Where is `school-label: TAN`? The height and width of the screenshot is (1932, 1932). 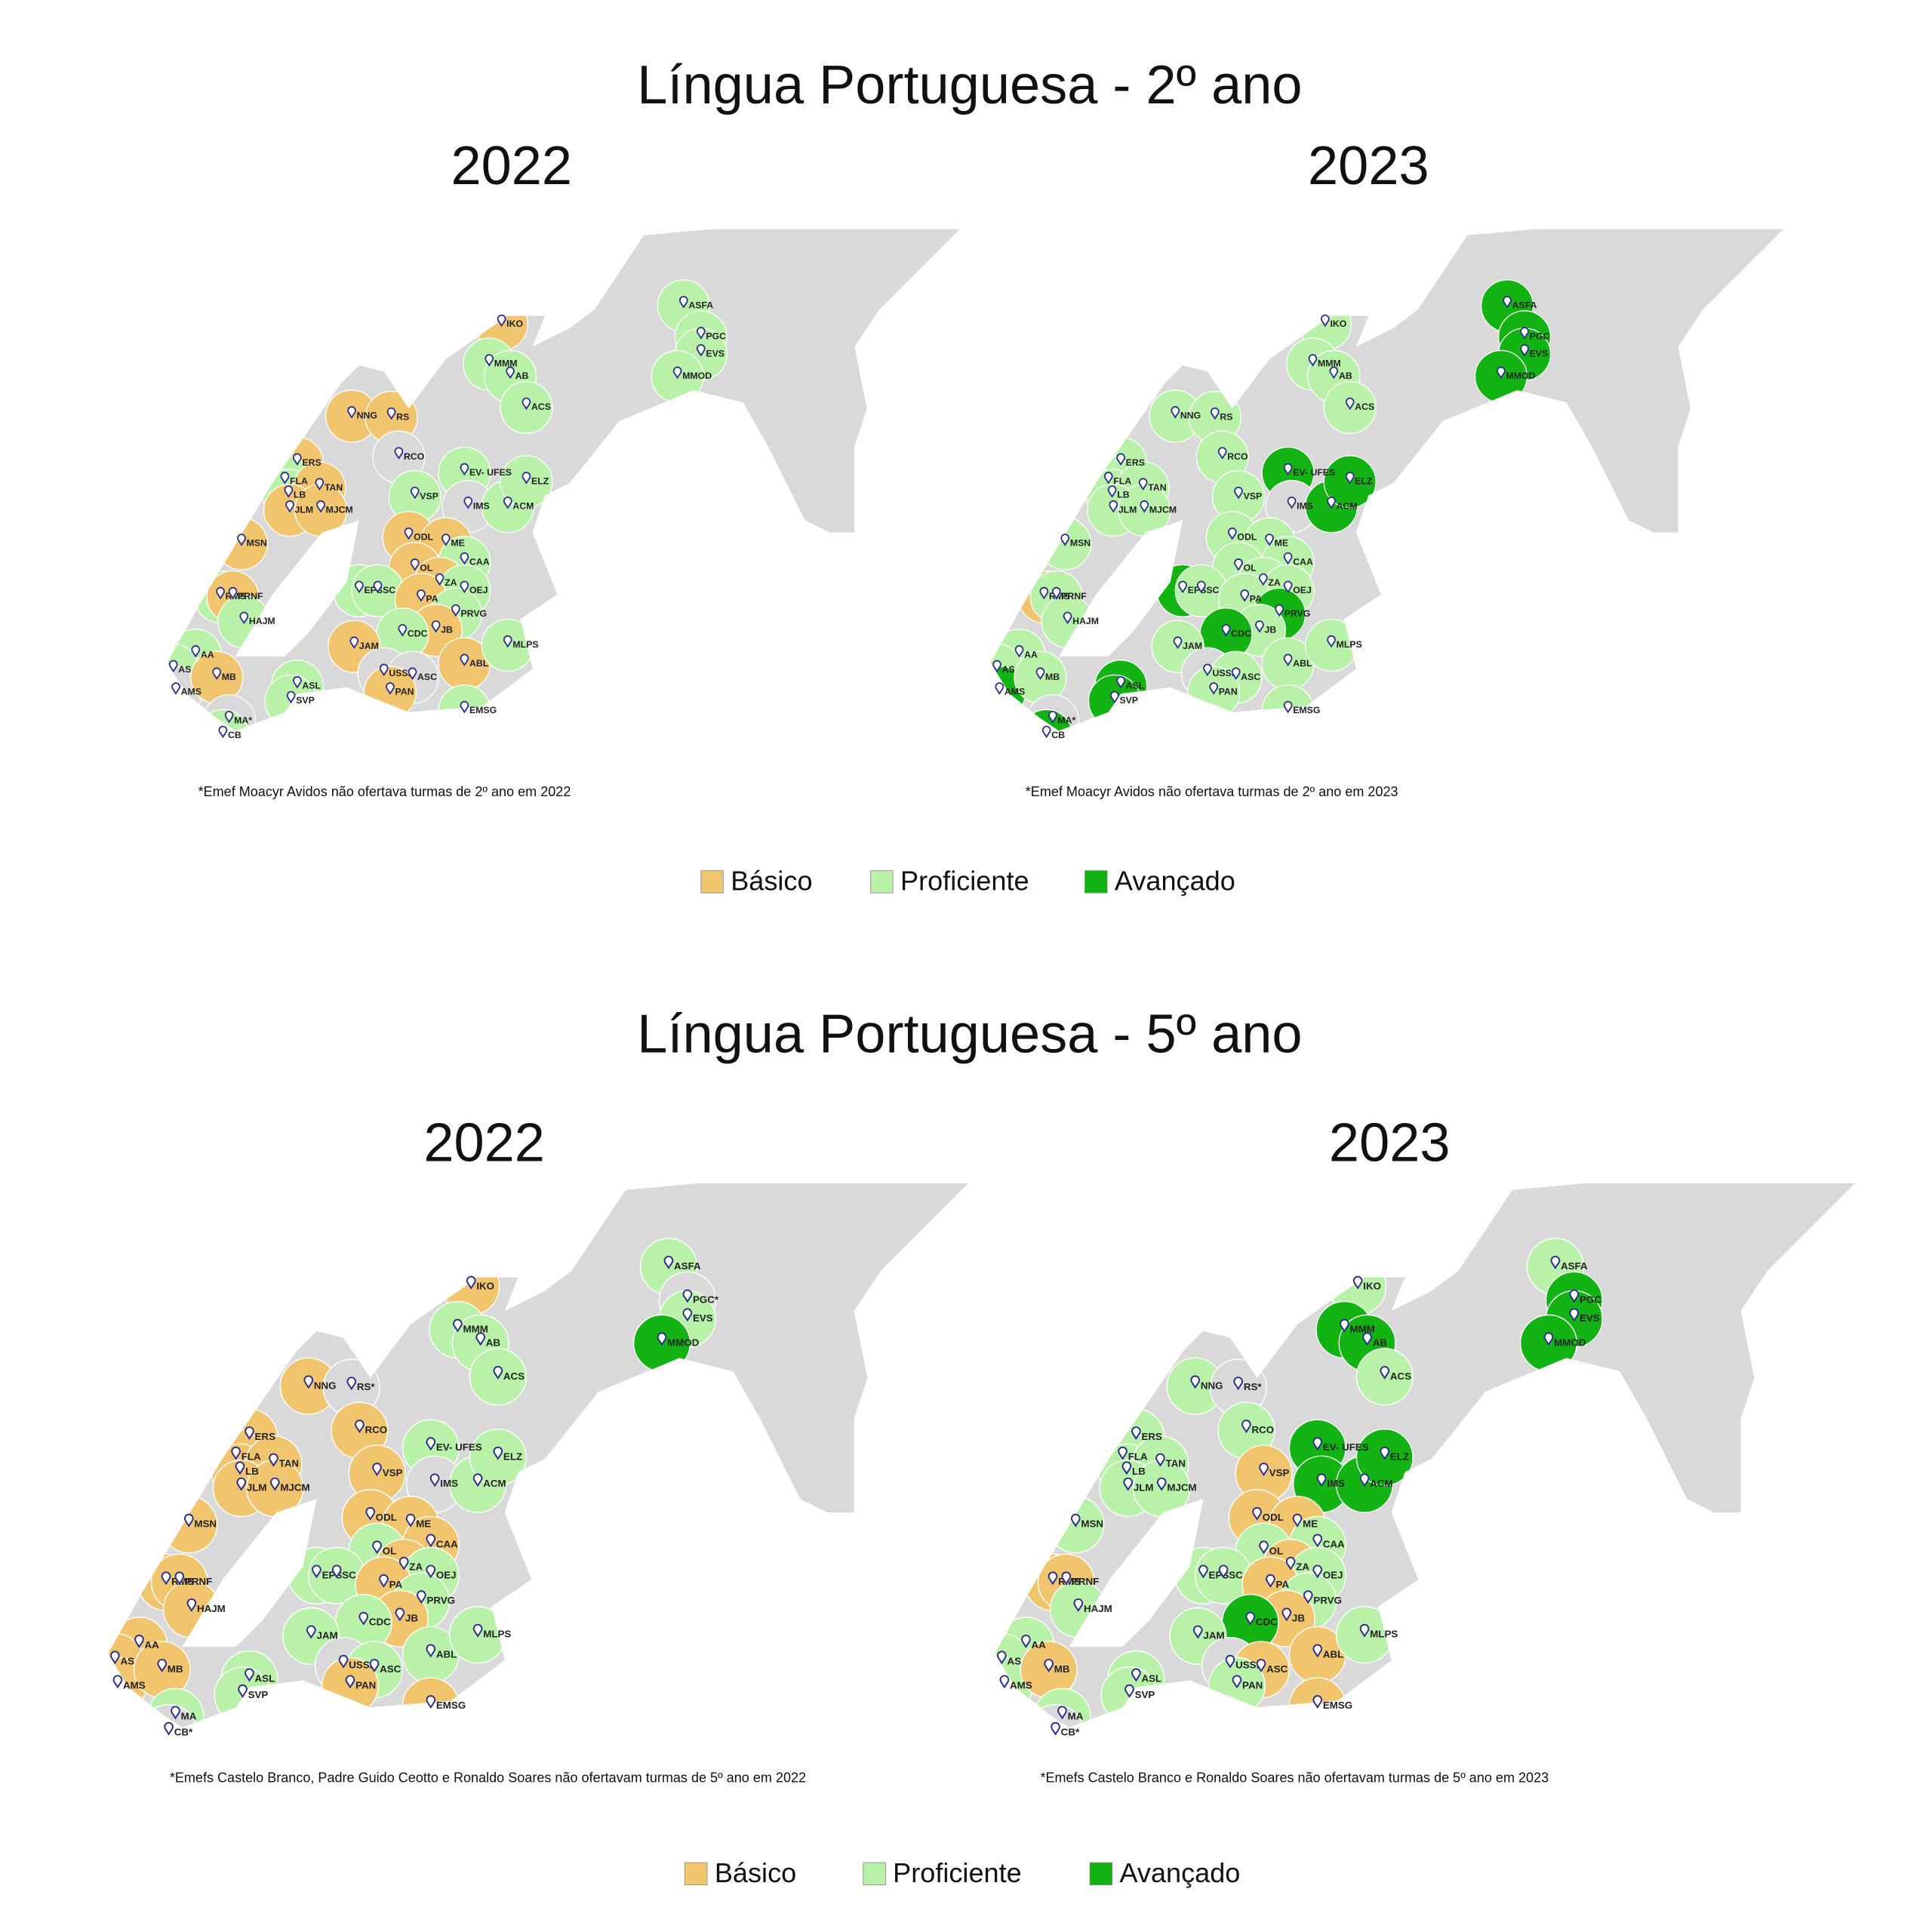
school-label: TAN is located at coordinates (1176, 1463).